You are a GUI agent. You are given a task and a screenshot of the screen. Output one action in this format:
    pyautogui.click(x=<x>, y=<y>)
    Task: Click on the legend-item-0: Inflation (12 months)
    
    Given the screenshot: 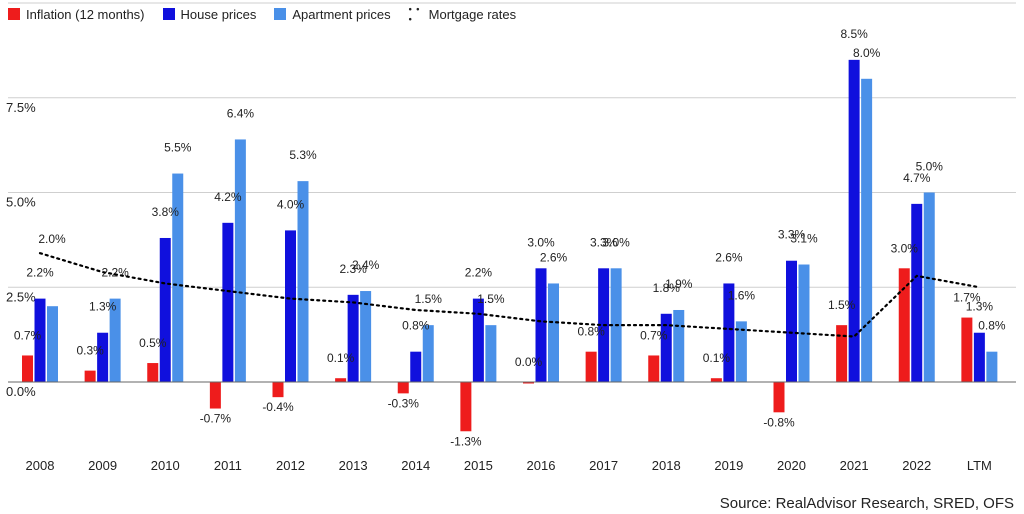 What is the action you would take?
    pyautogui.click(x=76, y=14)
    